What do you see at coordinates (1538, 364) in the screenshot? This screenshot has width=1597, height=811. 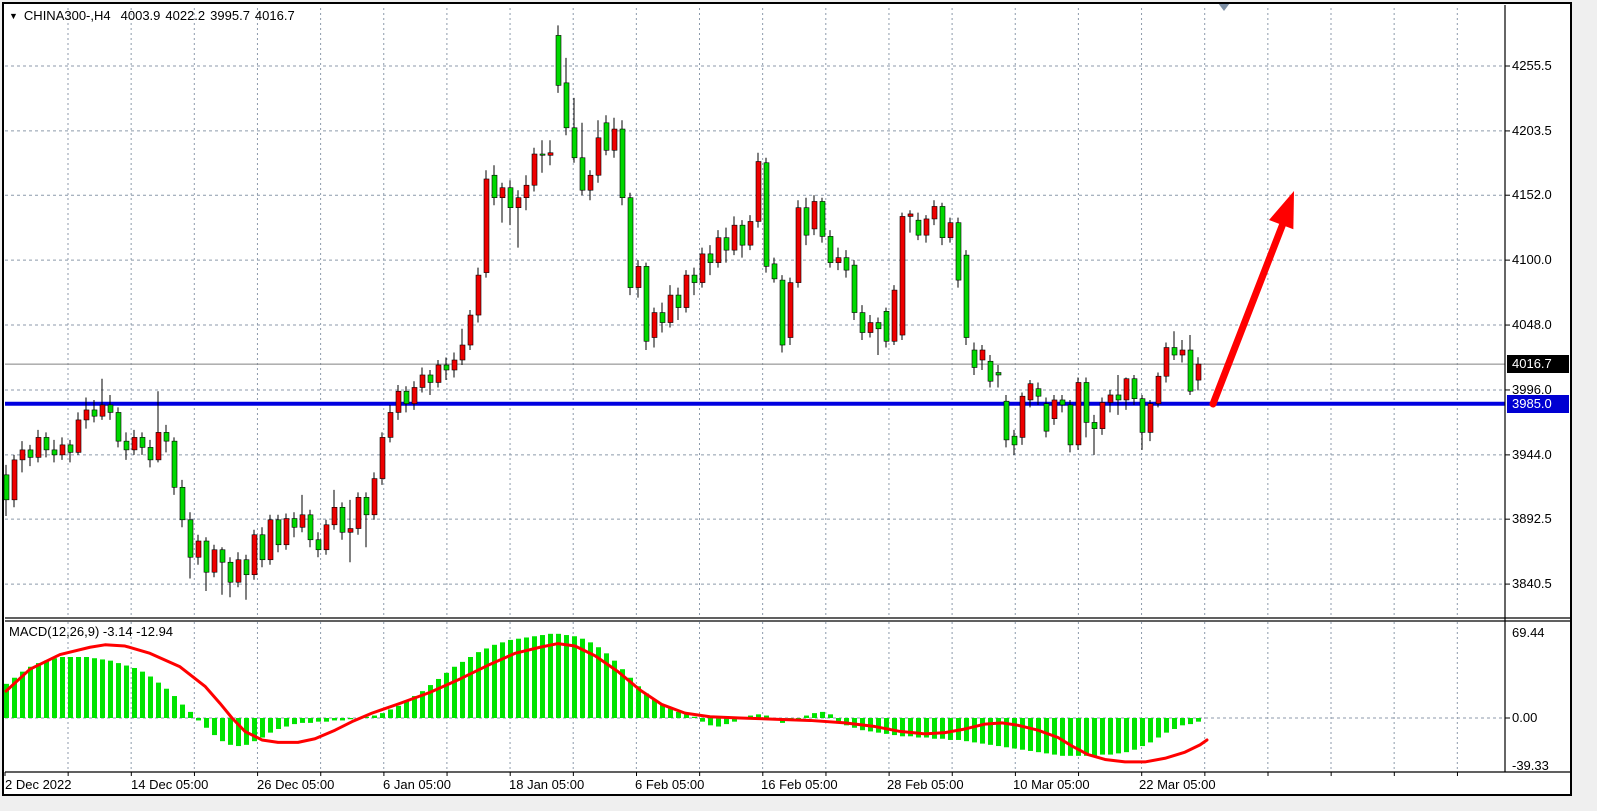 I see `current-price-badge: 4016.7` at bounding box center [1538, 364].